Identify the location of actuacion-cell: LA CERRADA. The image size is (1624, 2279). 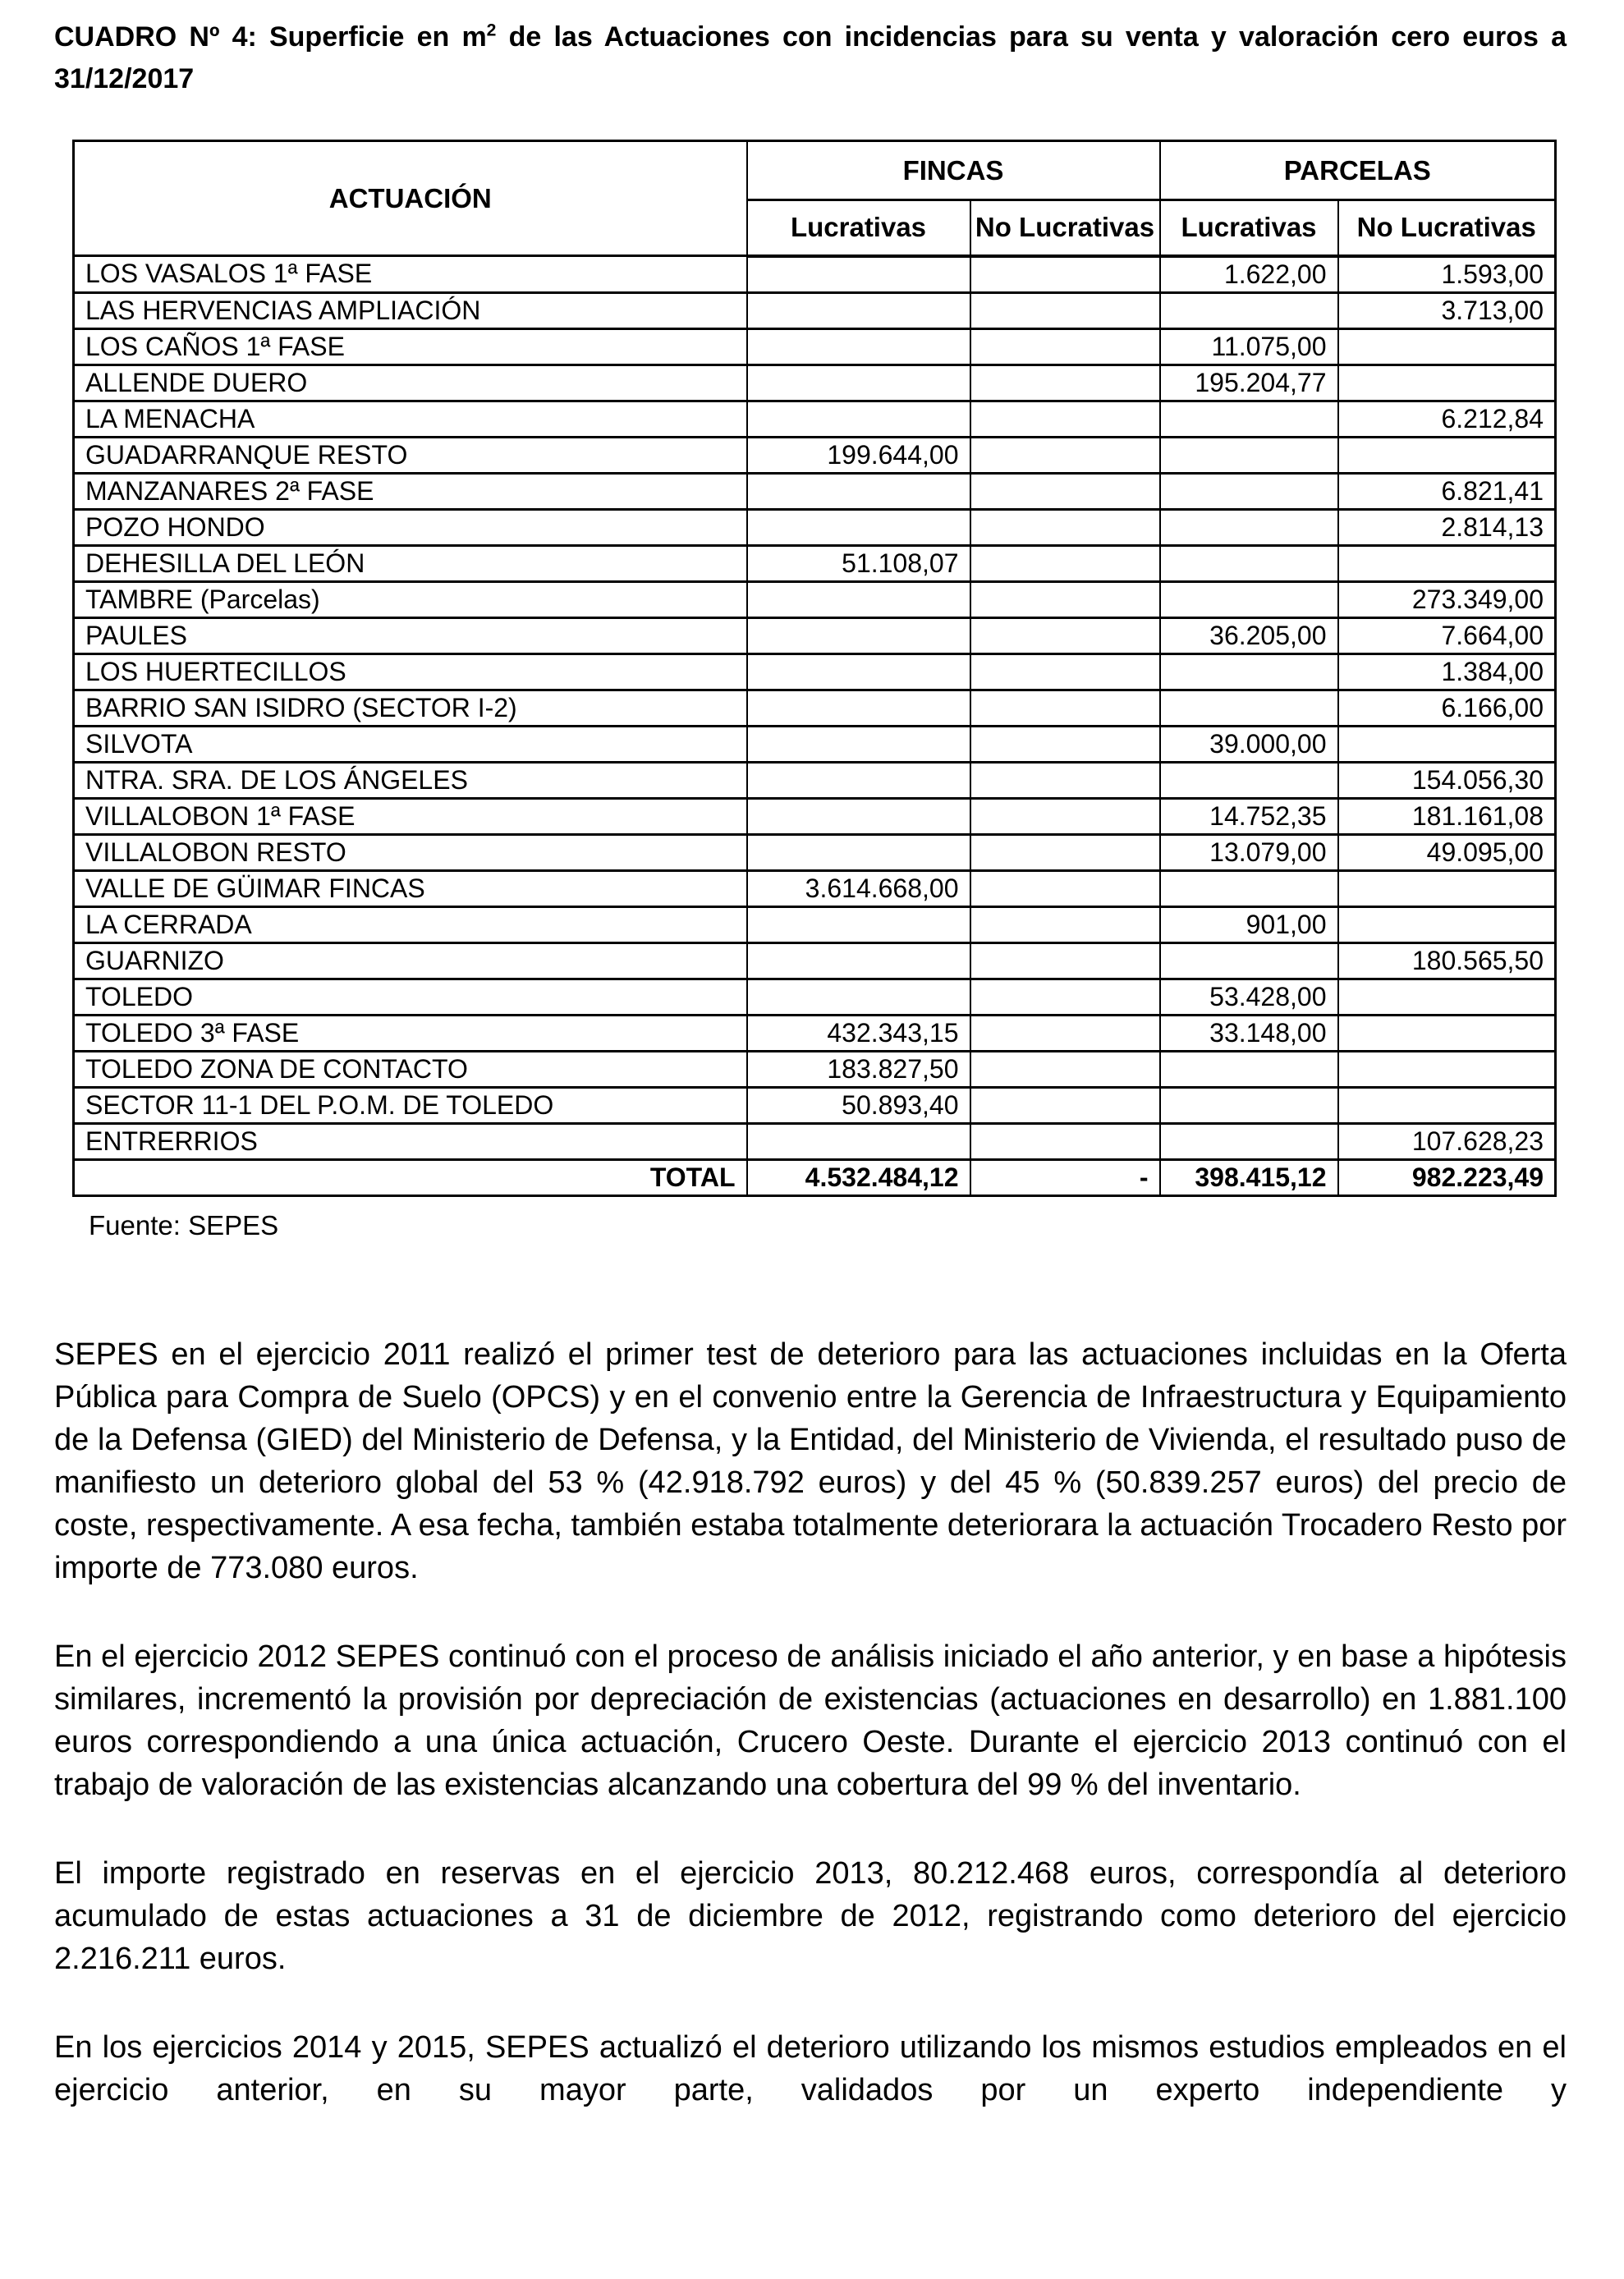
(410, 924).